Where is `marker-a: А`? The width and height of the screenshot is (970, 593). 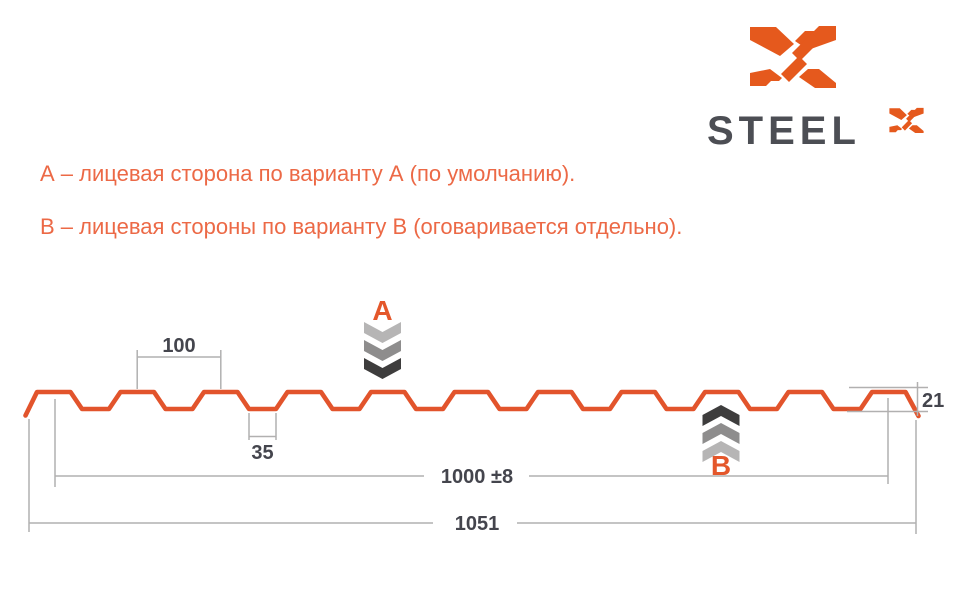 marker-a: А is located at coordinates (382, 337).